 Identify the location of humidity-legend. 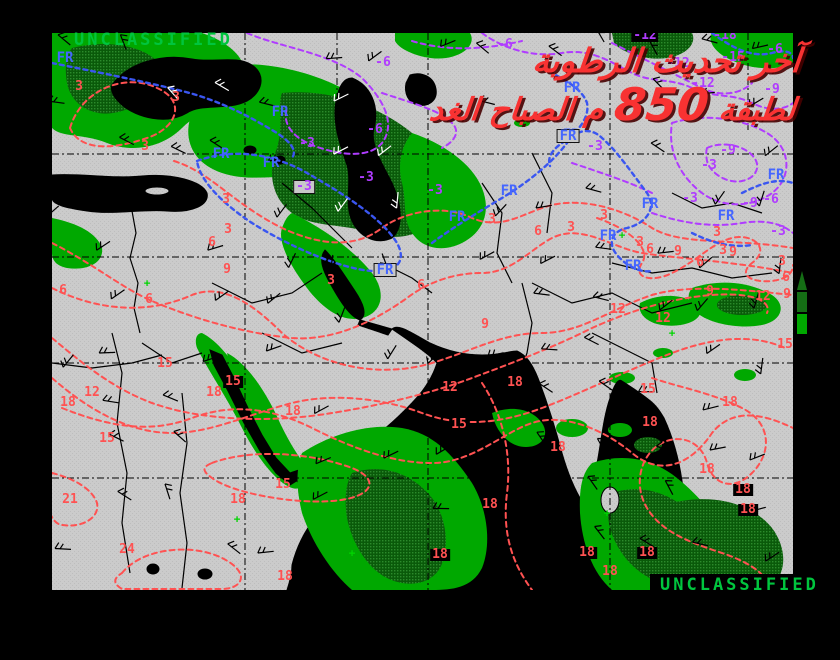
(802, 302).